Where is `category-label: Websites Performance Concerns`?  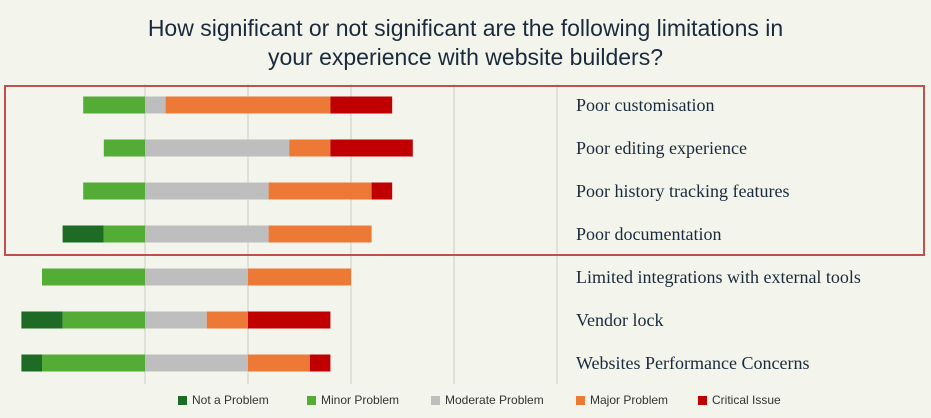
category-label: Websites Performance Concerns is located at coordinates (692, 363).